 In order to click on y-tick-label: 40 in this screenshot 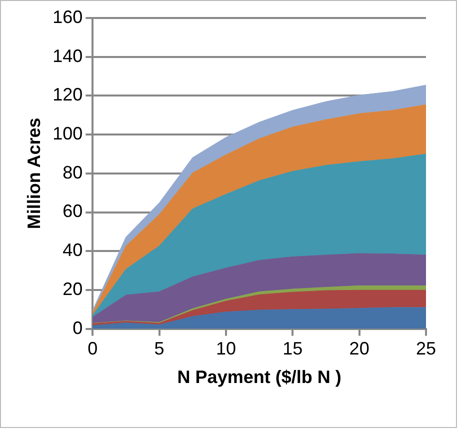, I will do `click(72, 250)`.